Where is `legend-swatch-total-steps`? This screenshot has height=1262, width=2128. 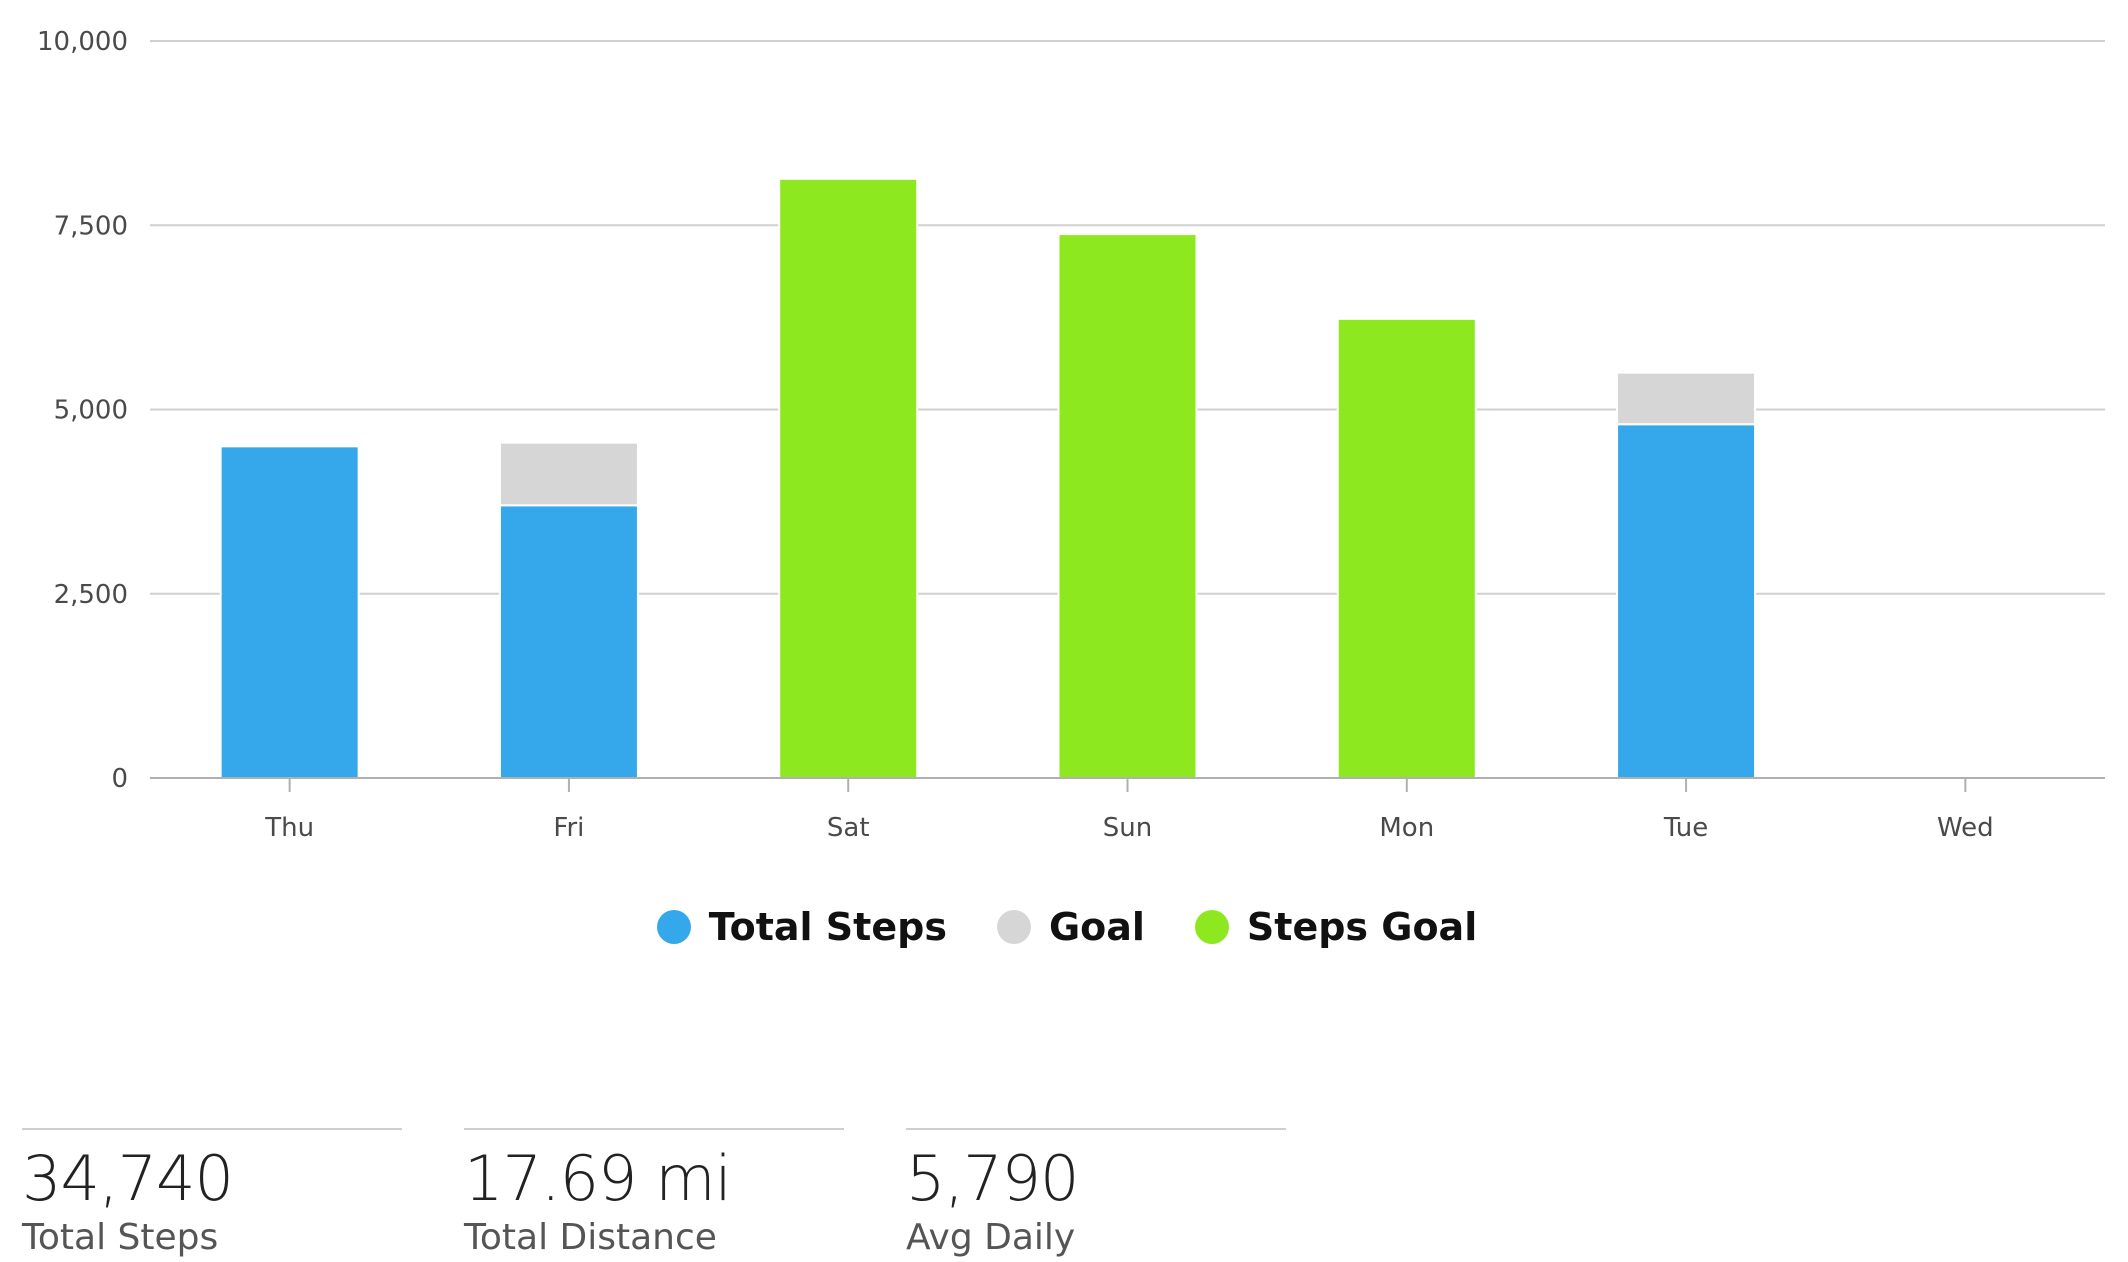 legend-swatch-total-steps is located at coordinates (673, 927).